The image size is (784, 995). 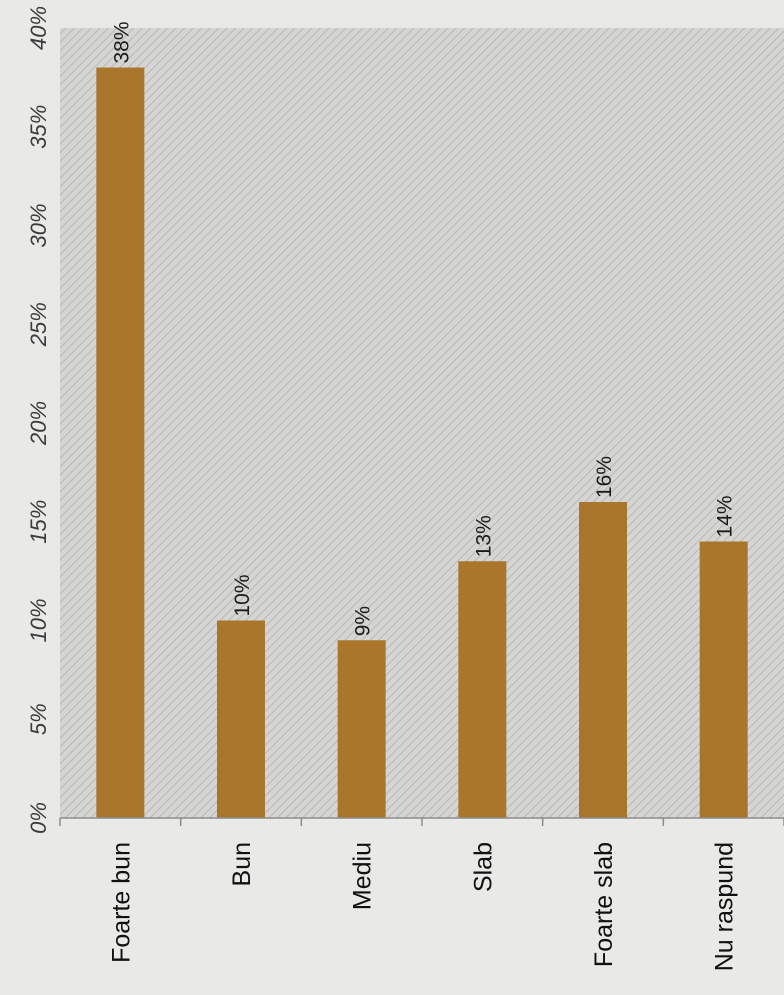 I want to click on y-axis-ticks: 0% 5% 10% 15% 20% 25% 30% 35% 40%, so click(x=38, y=420).